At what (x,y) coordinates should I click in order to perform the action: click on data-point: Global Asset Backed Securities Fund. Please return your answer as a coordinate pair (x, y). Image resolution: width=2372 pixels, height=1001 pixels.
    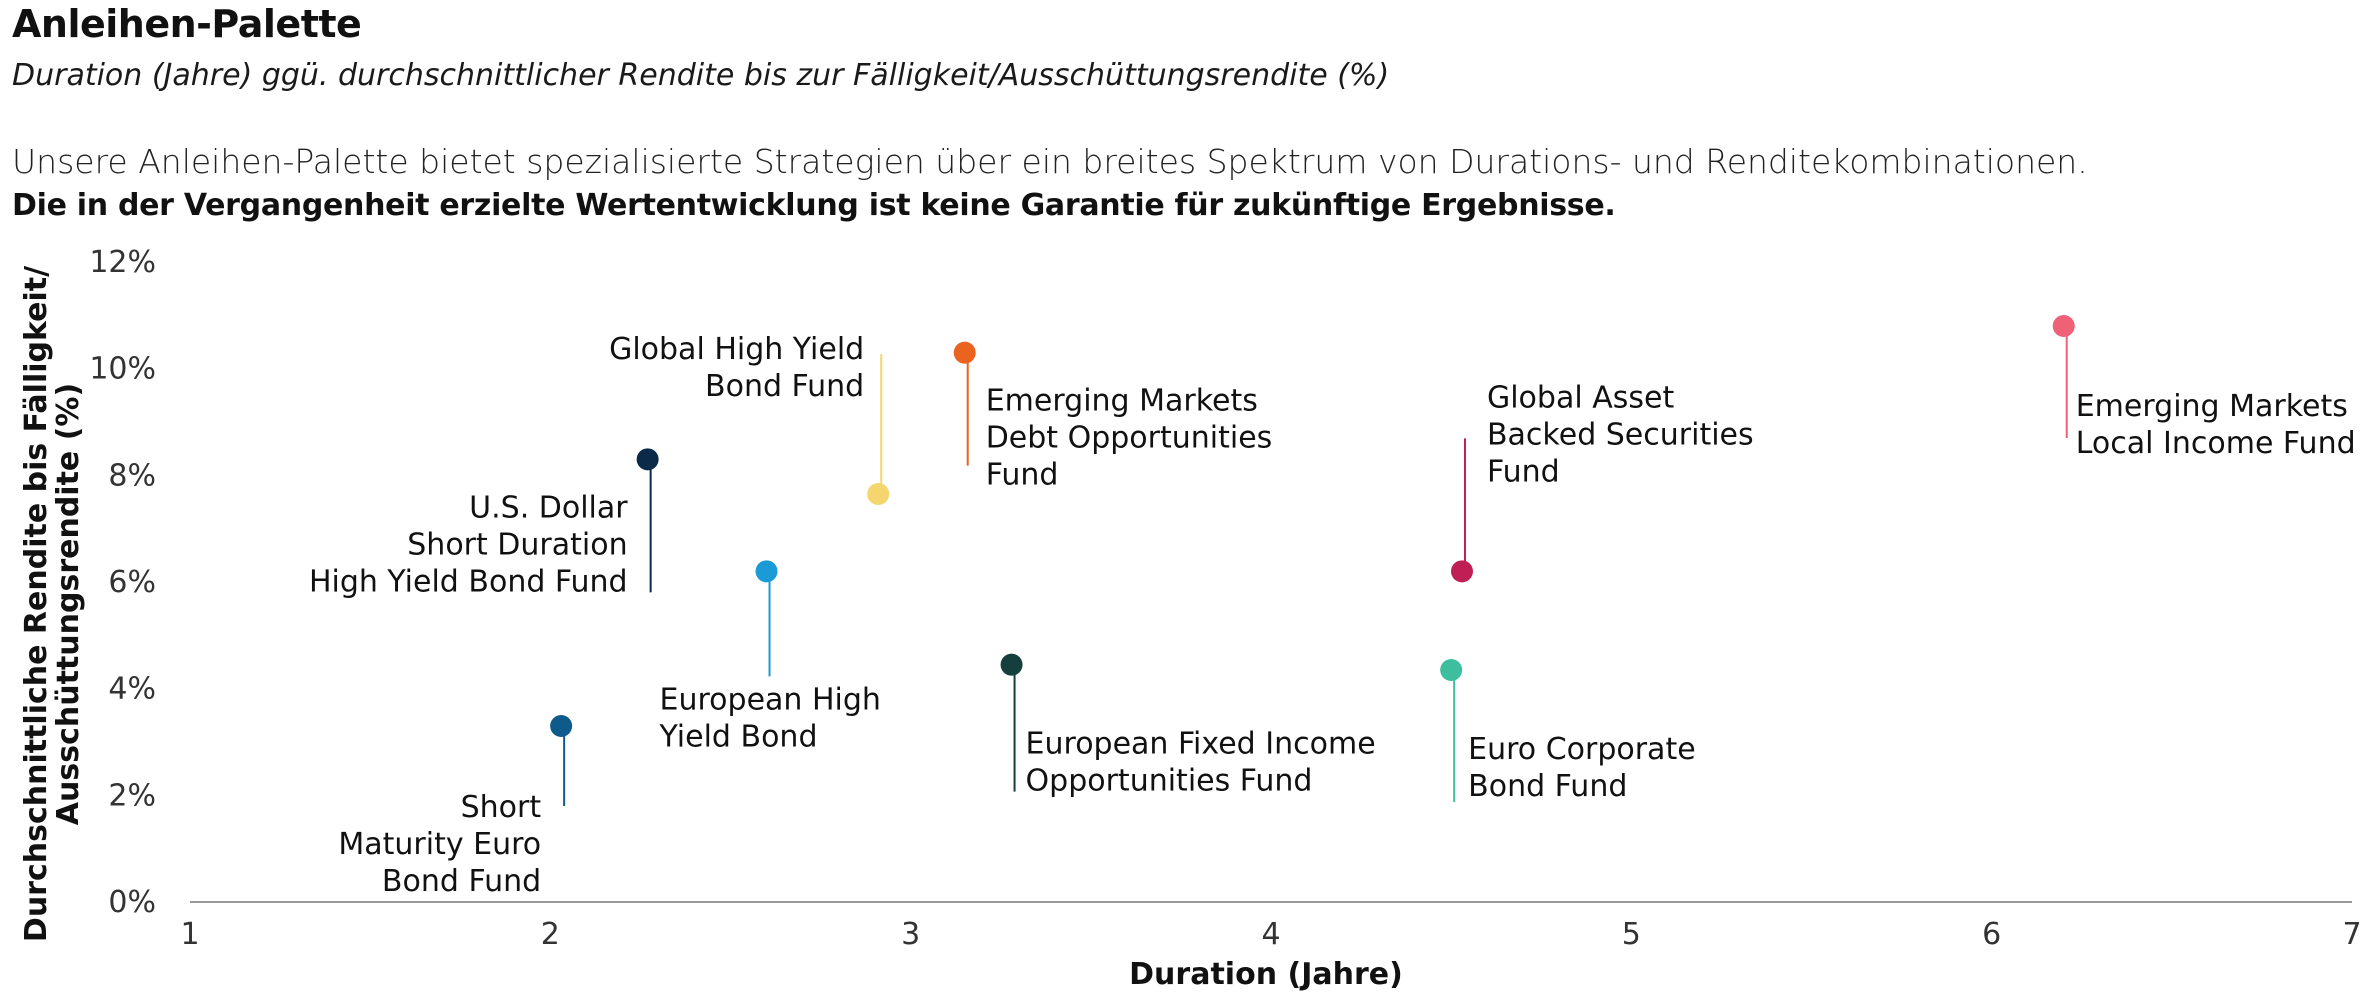
    Looking at the image, I should click on (1602, 481).